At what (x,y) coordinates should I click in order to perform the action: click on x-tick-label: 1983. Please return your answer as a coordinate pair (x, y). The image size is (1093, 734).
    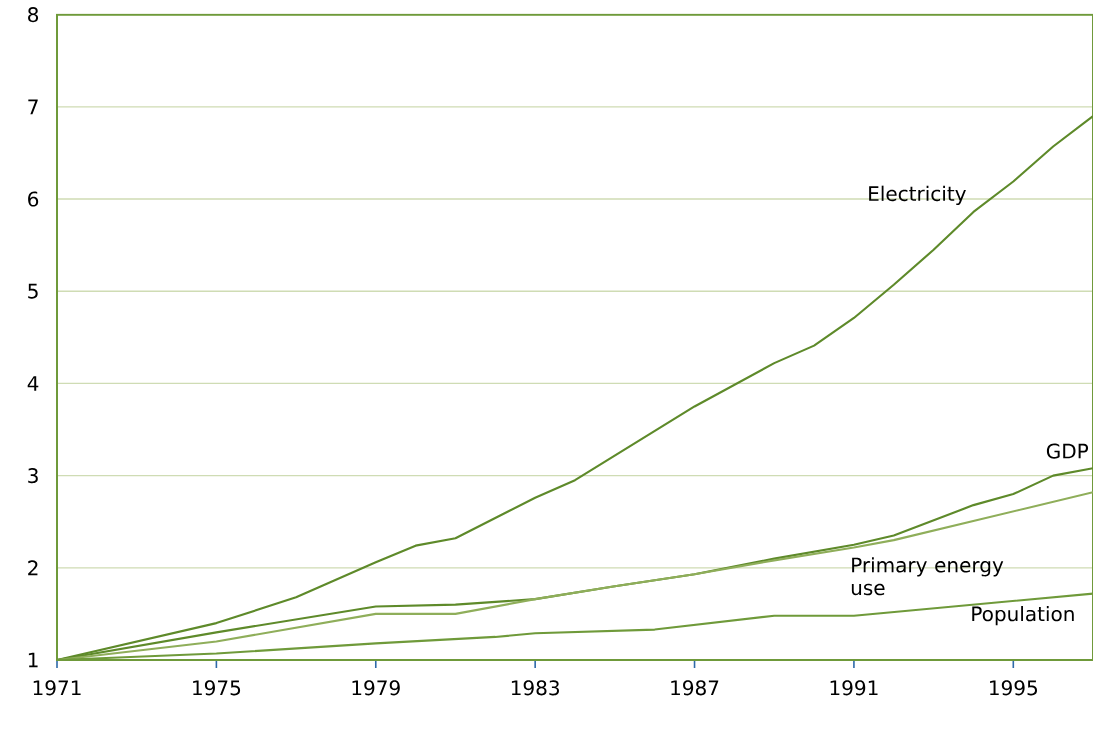
    Looking at the image, I should click on (535, 688).